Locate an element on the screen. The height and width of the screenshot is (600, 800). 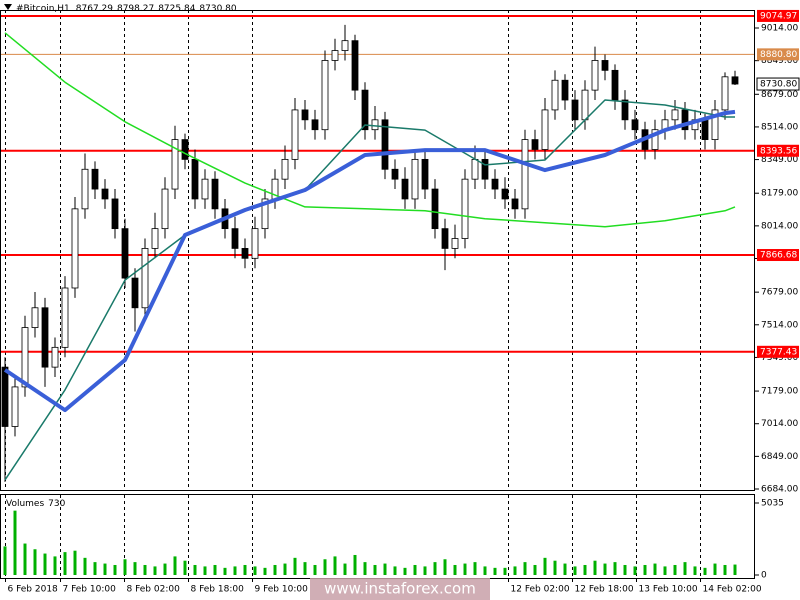
level-label: 9074.97 is located at coordinates (778, 16).